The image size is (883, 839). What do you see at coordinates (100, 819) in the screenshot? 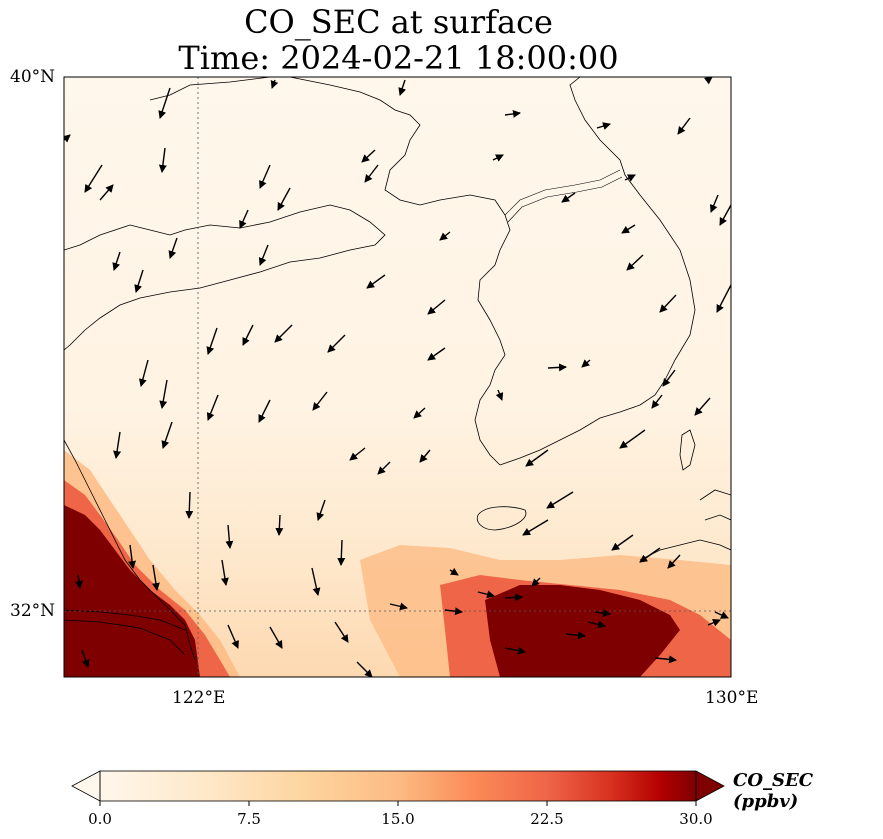
I see `colorbar-tick-0: 0.0` at bounding box center [100, 819].